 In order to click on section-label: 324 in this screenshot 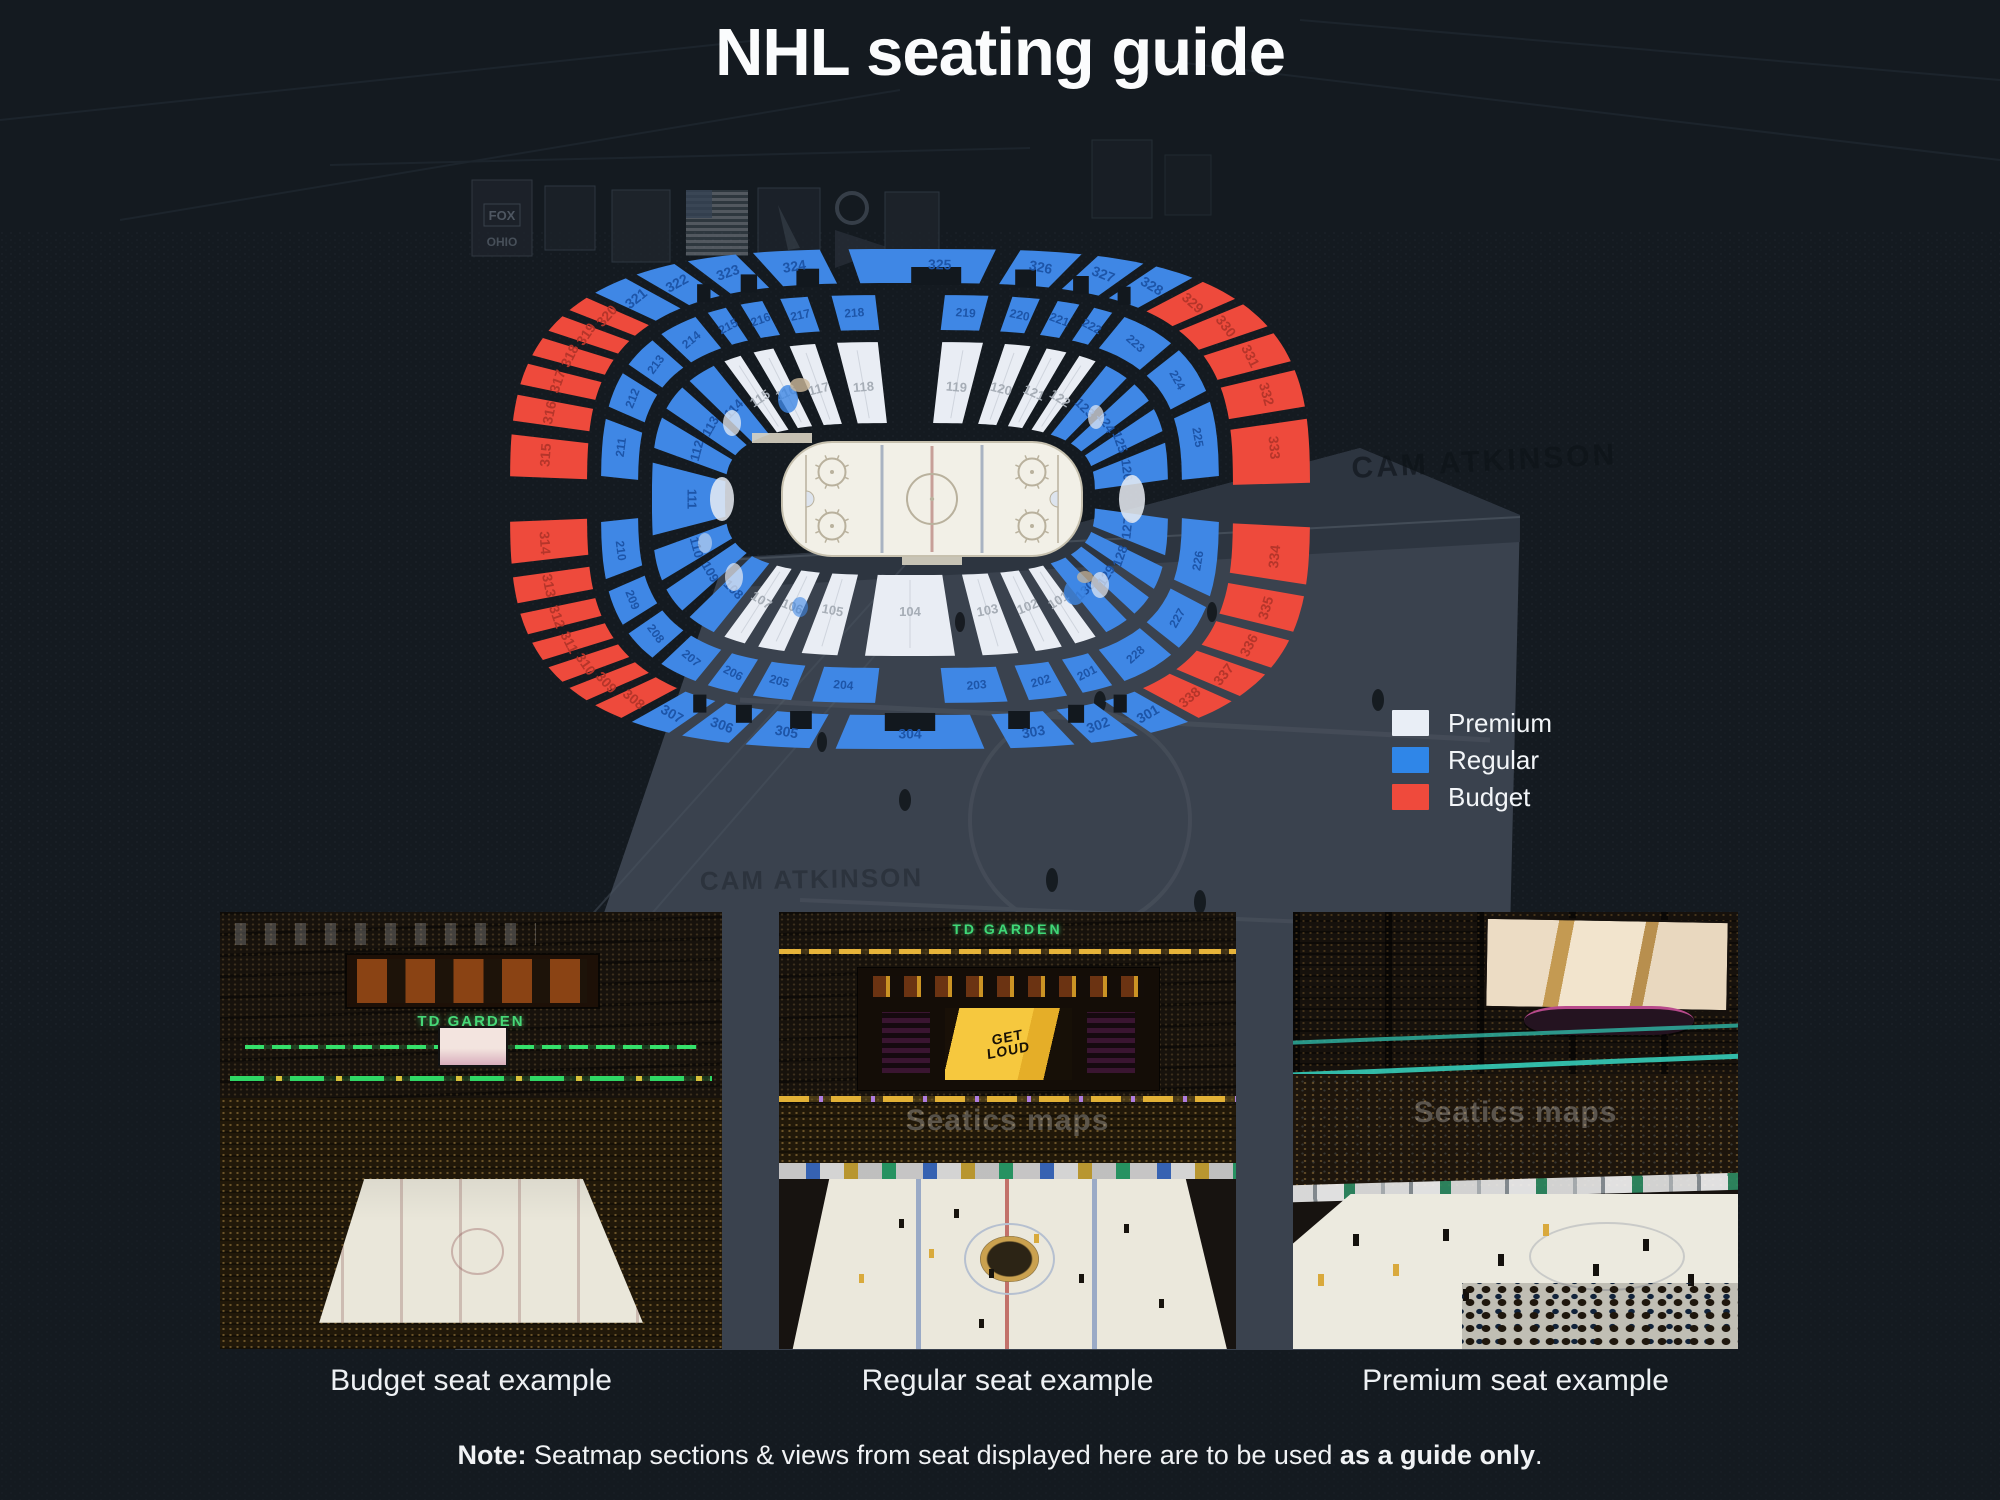, I will do `click(795, 265)`.